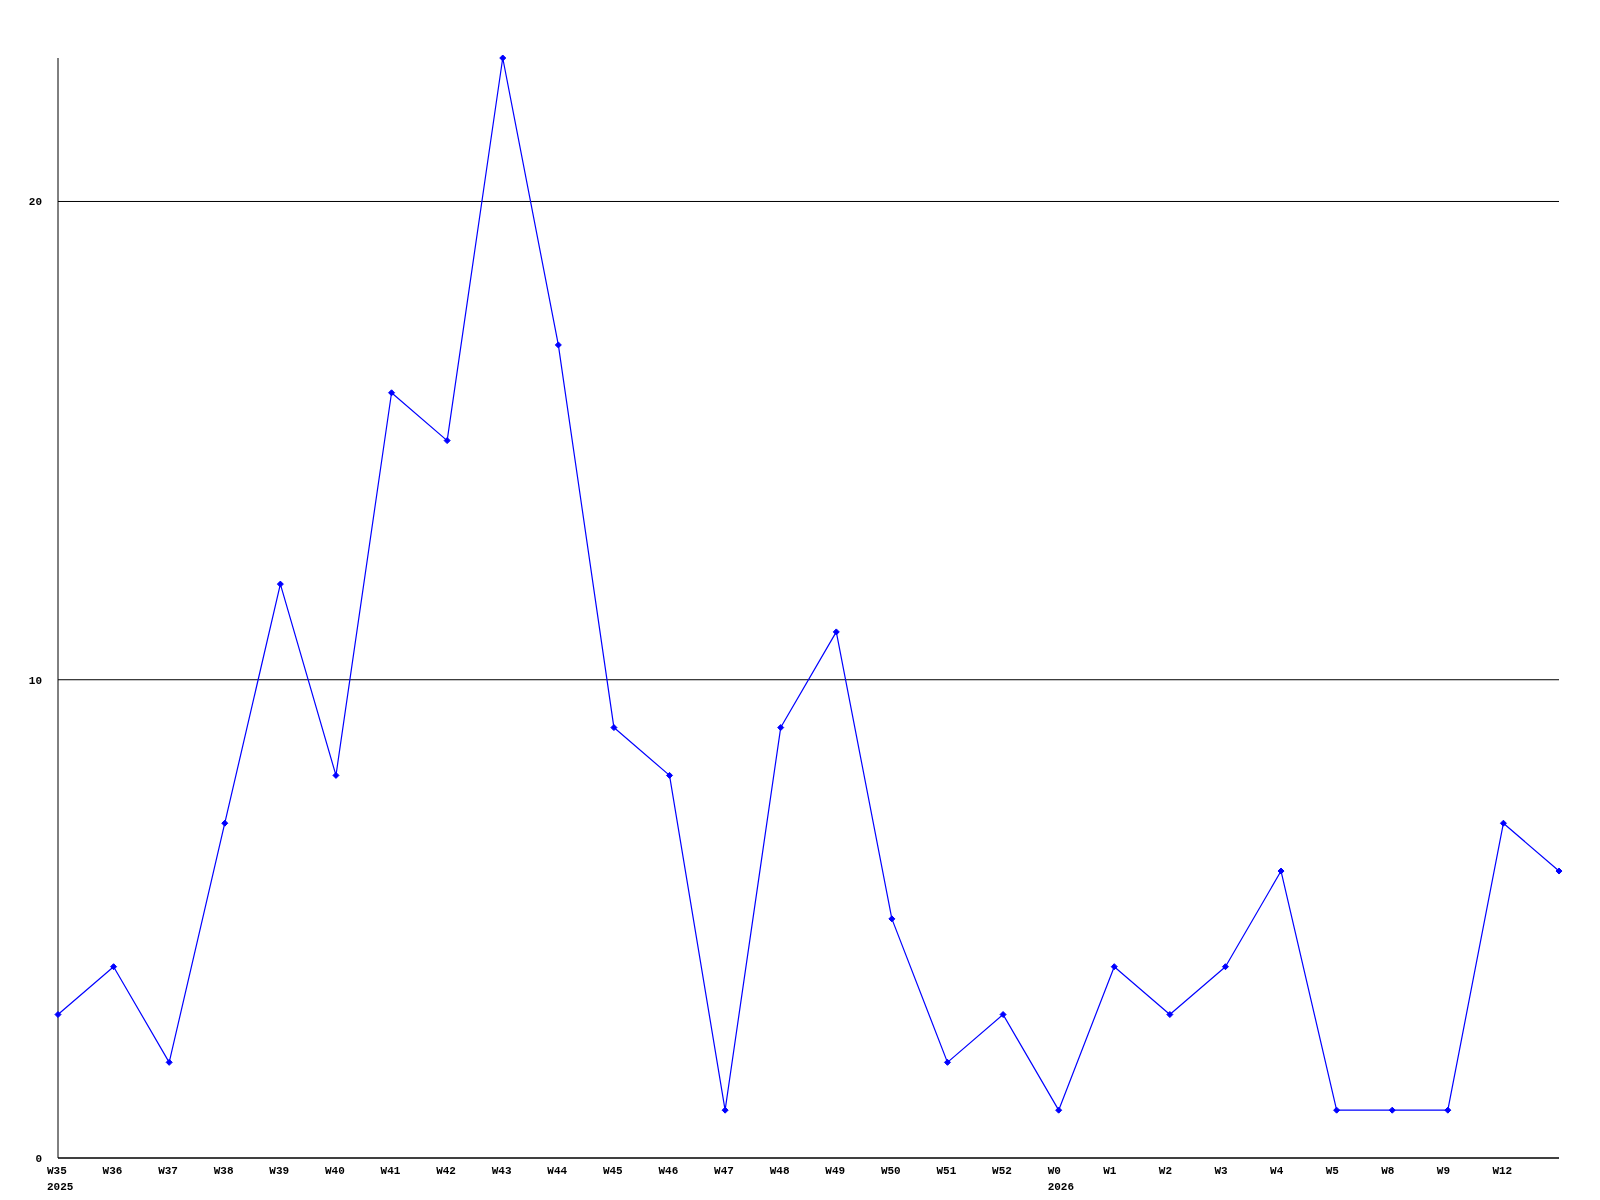 The width and height of the screenshot is (1600, 1200). I want to click on x-tick-label: W0 2026, so click(1061, 1179).